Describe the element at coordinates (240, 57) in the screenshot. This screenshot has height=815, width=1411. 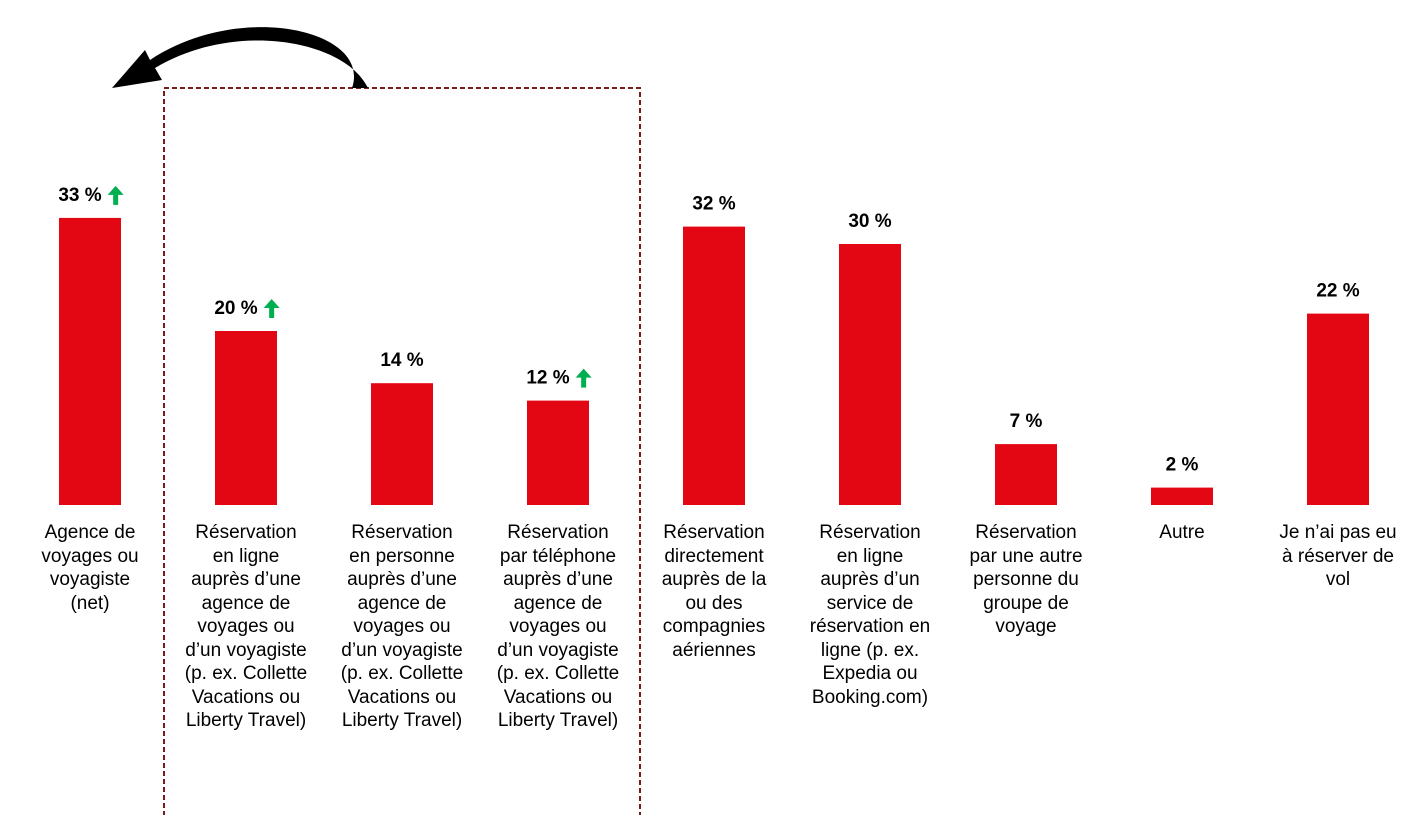
I see `curved-arrow` at that location.